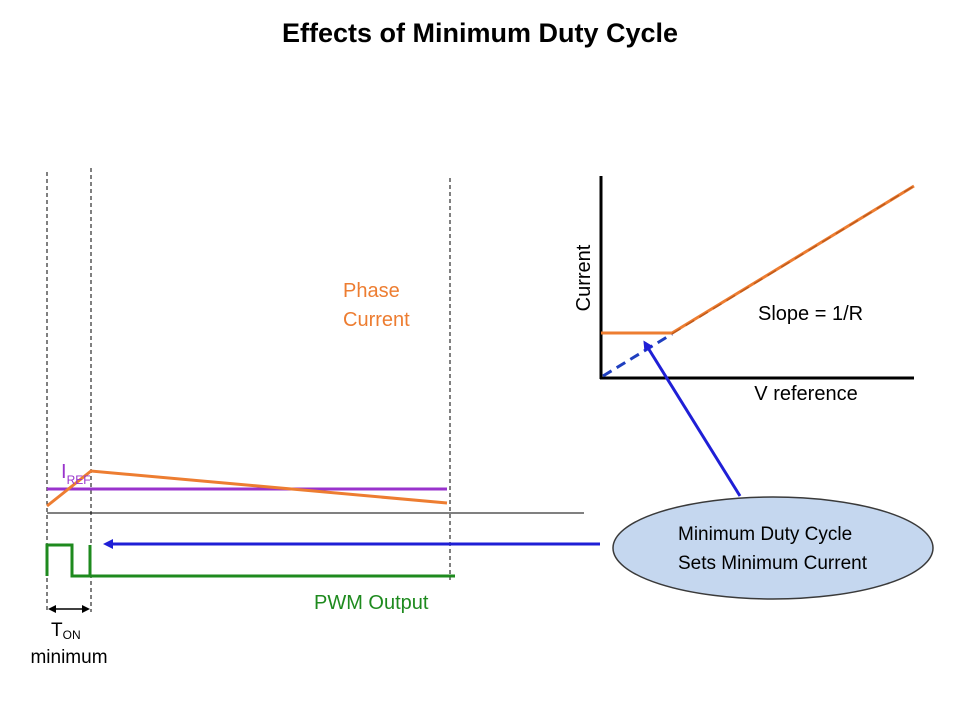  I want to click on ton-arrowhead-right, so click(86, 609).